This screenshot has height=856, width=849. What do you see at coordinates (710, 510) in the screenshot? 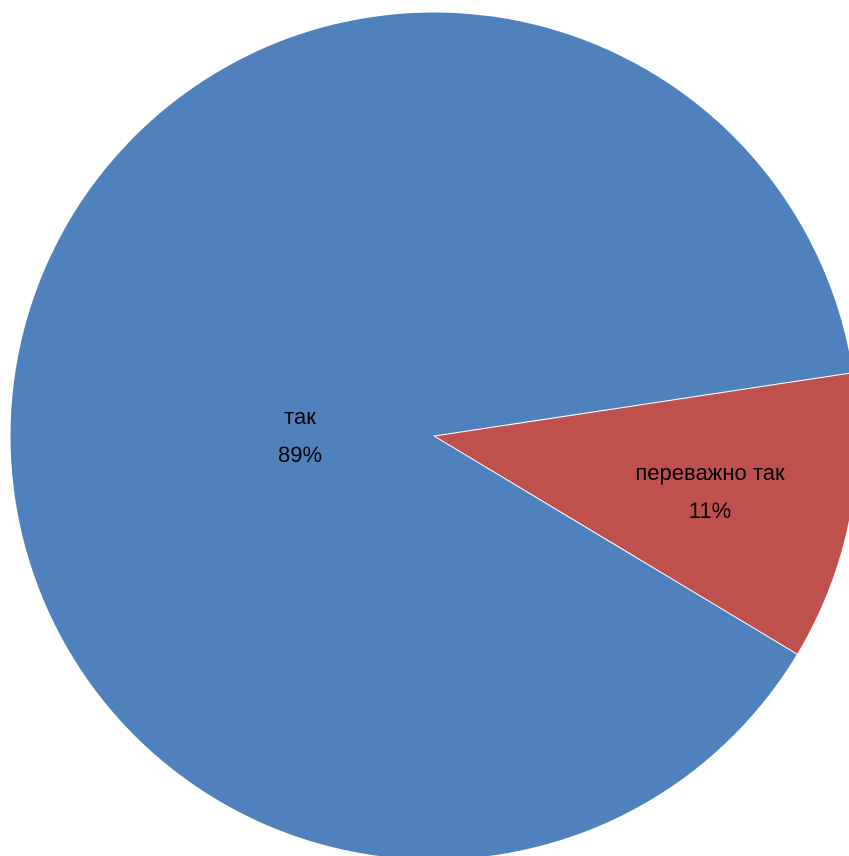
I see `slice-percent-label: 11%` at bounding box center [710, 510].